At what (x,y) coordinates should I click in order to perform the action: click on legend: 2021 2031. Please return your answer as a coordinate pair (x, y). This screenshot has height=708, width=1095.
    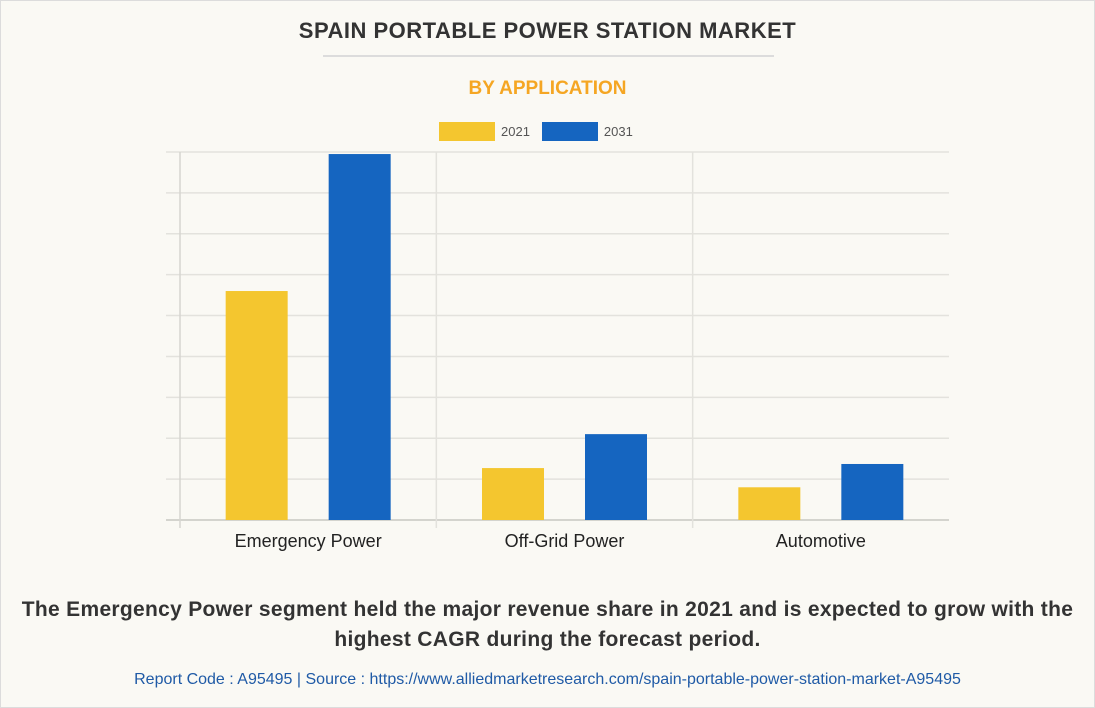
    Looking at the image, I should click on (542, 131).